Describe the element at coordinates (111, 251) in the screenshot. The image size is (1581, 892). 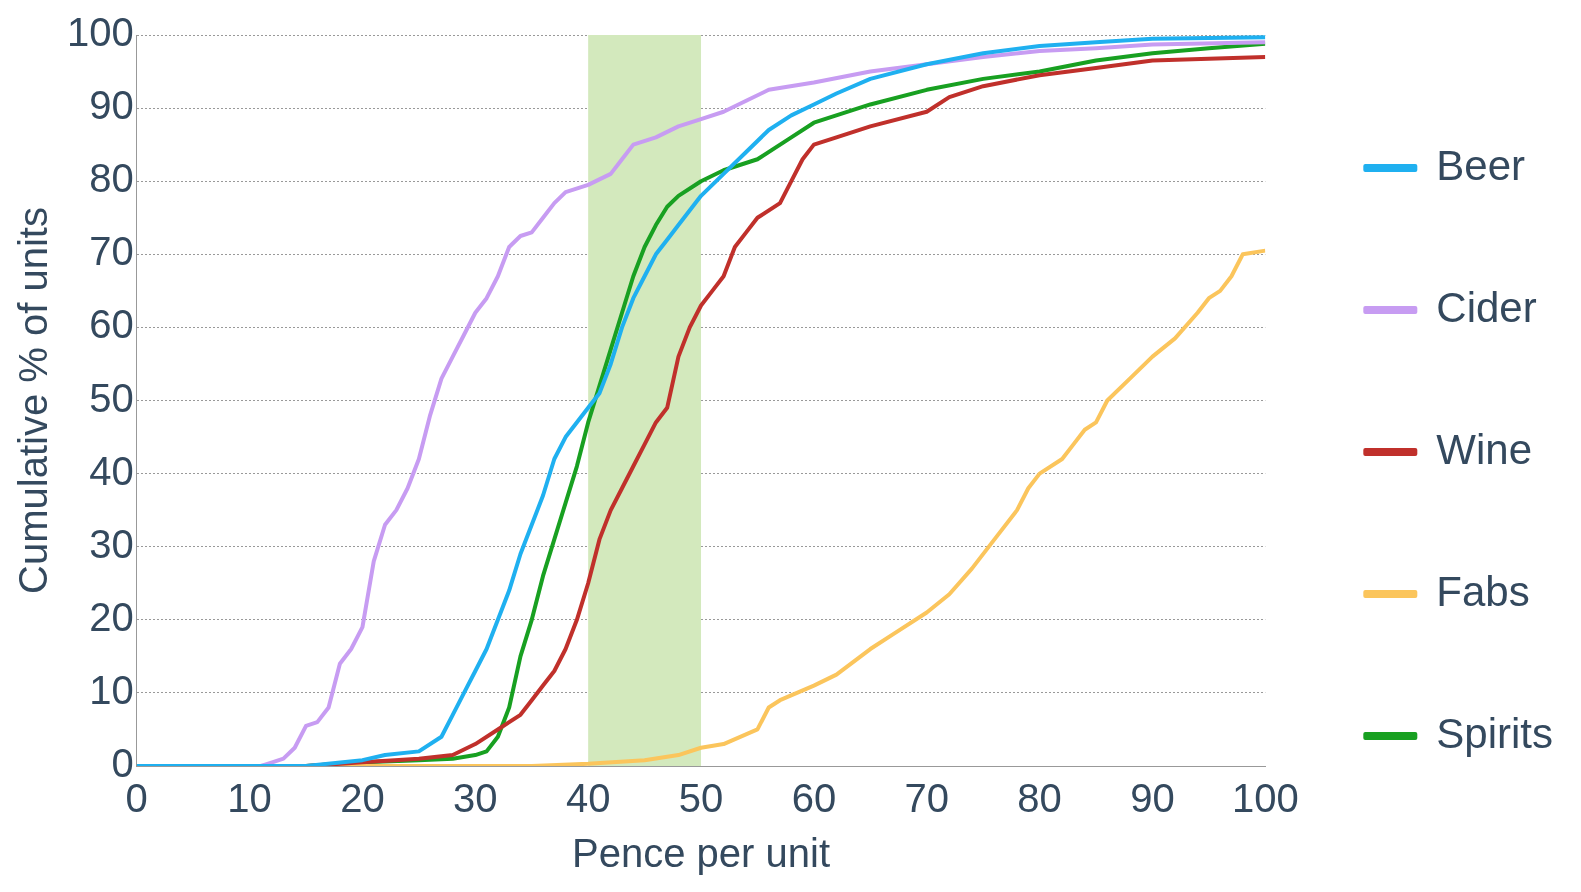
I see `y-tick-label: 70` at that location.